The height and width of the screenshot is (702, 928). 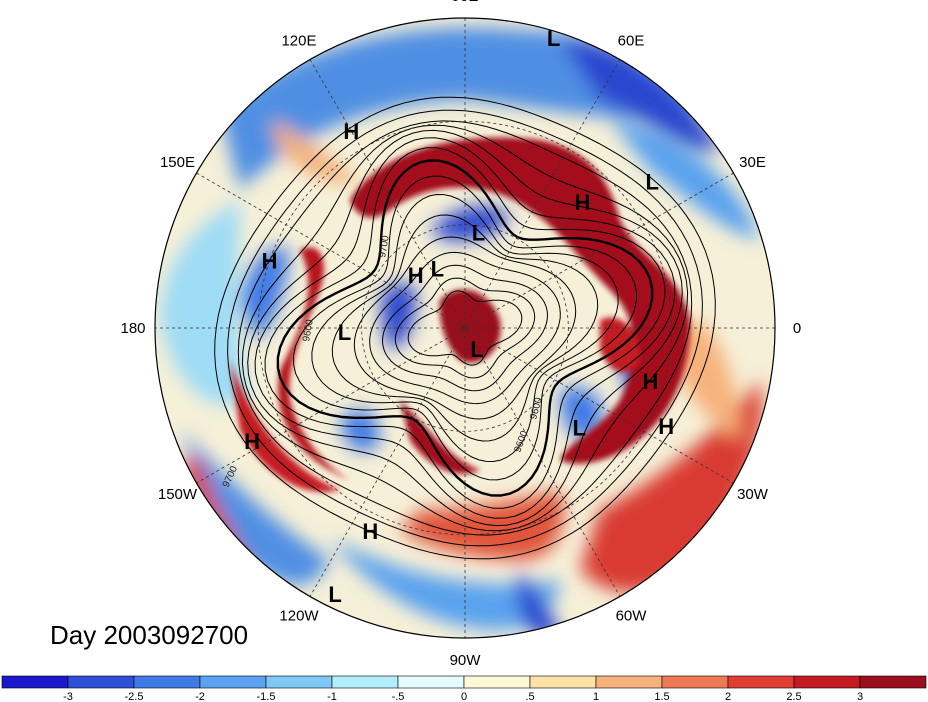 What do you see at coordinates (465, 2) in the screenshot?
I see `longitude-label: 90E` at bounding box center [465, 2].